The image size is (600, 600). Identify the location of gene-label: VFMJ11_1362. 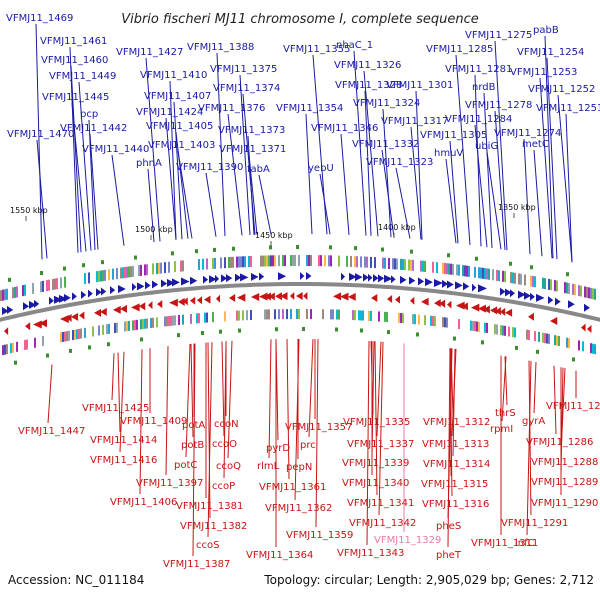
(298, 508).